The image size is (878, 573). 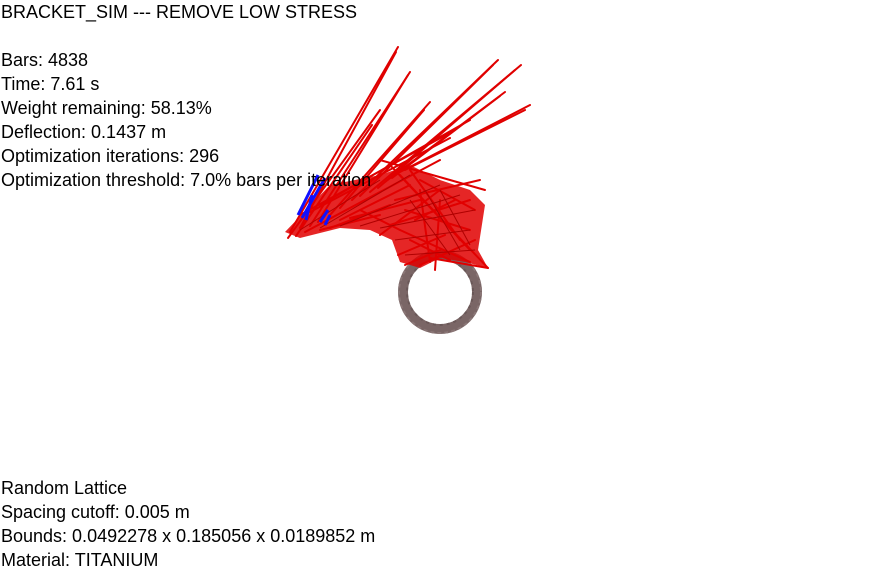 What do you see at coordinates (179, 12) in the screenshot?
I see `simulation-title: BRACKET_SIM --- REMOVE LOW STRESS` at bounding box center [179, 12].